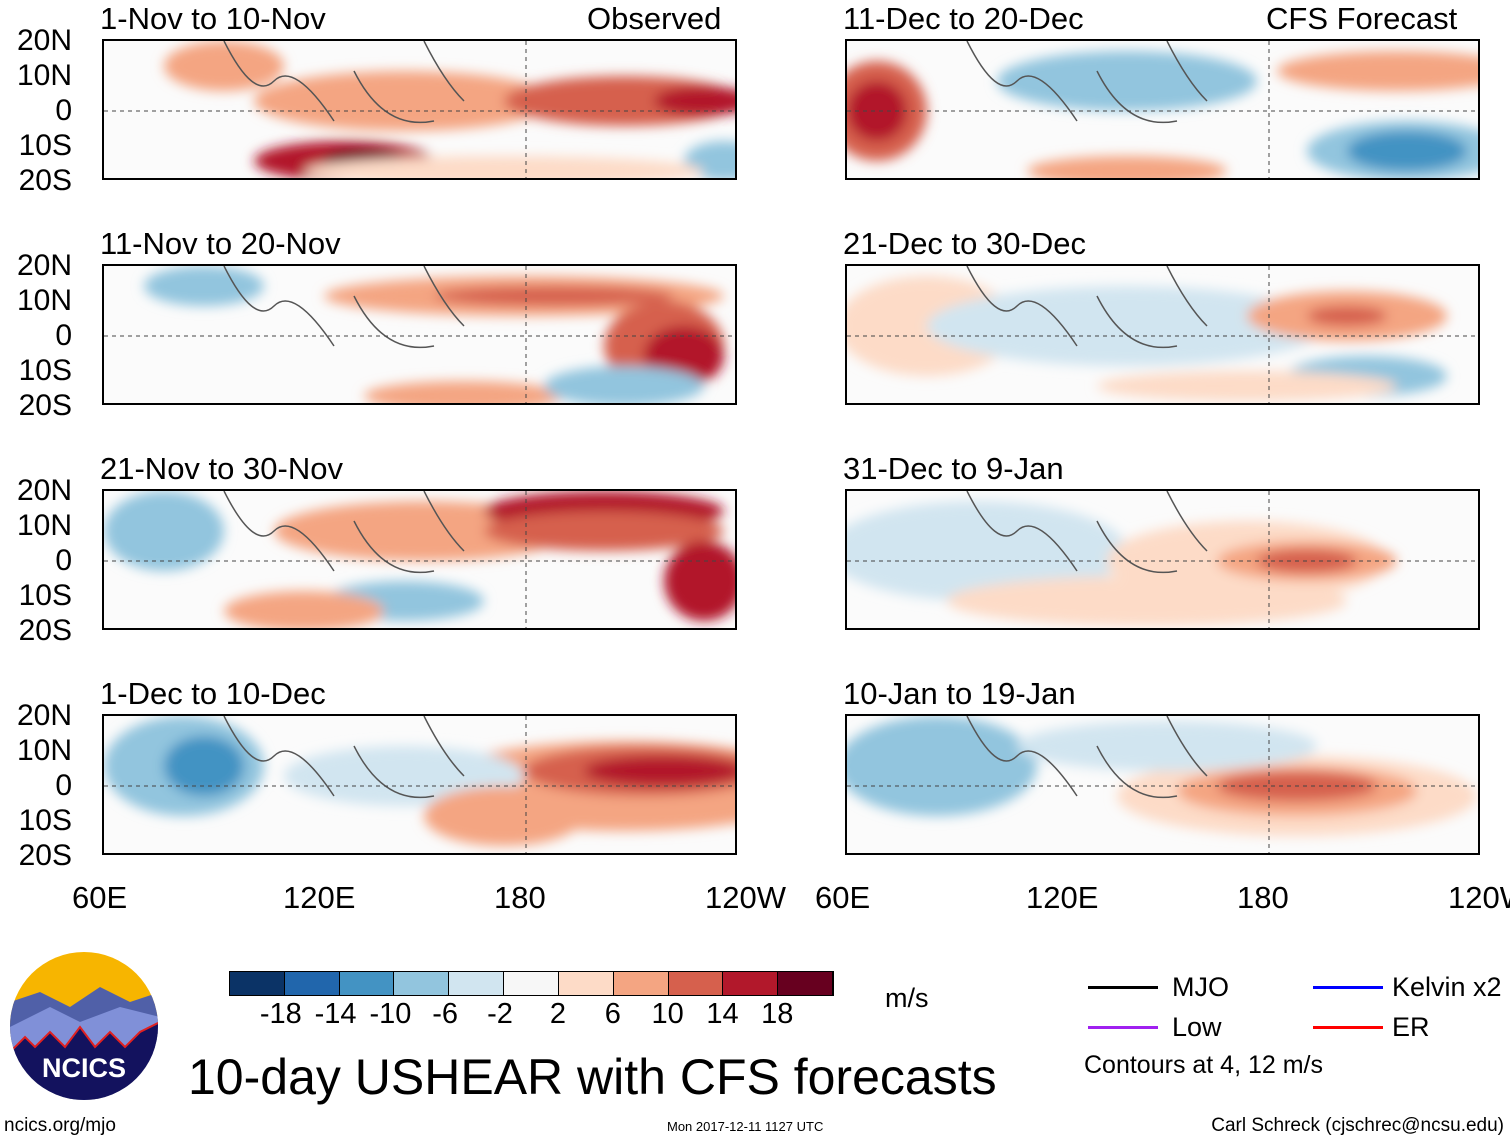 This screenshot has height=1142, width=1510. Describe the element at coordinates (963, 18) in the screenshot. I see `panel-title: 11-Dec to 20-Dec` at that location.